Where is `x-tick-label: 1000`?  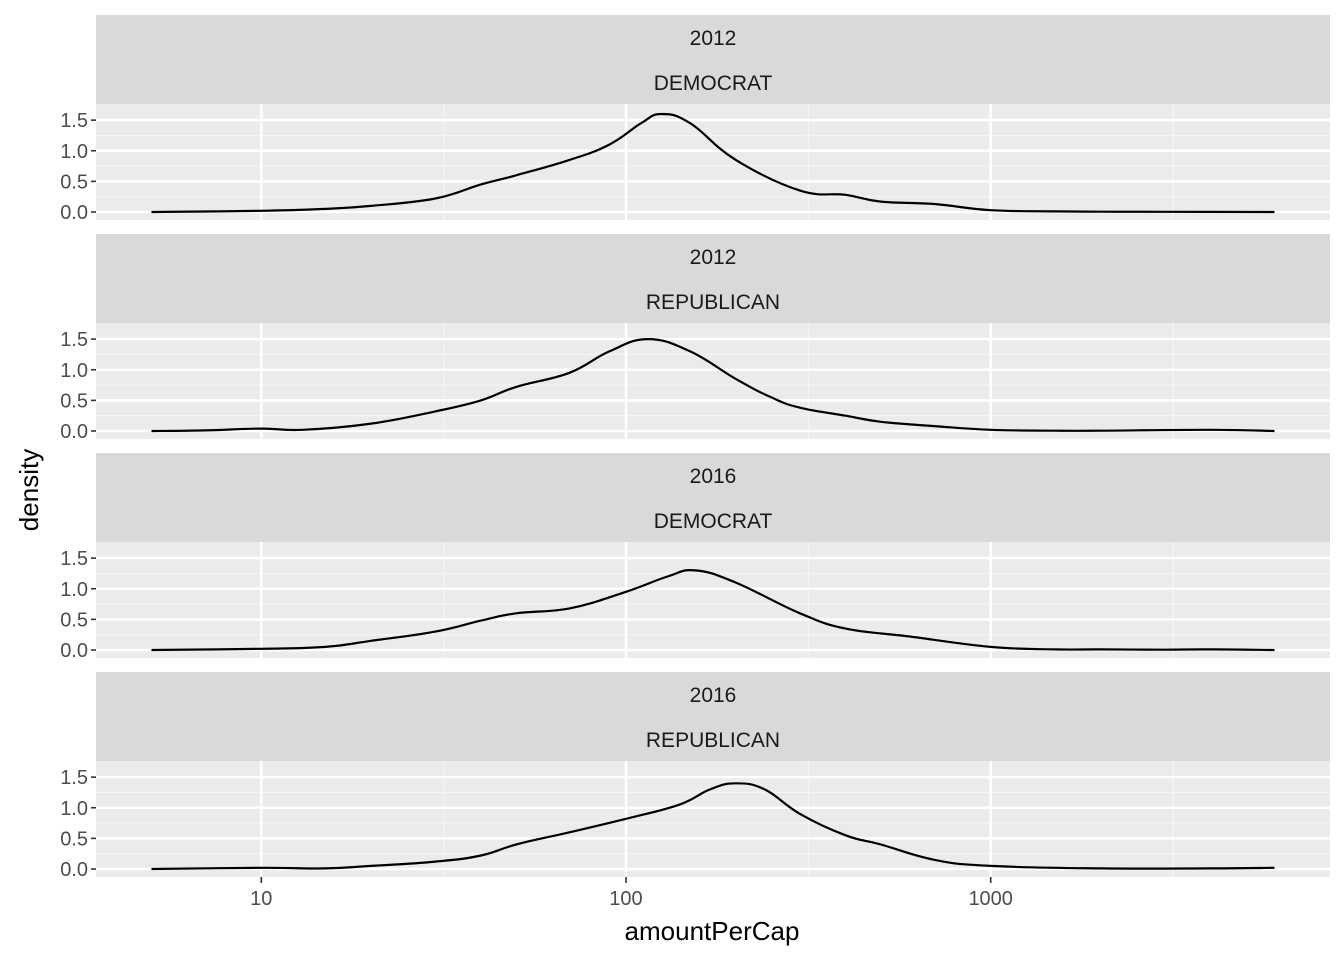 x-tick-label: 1000 is located at coordinates (990, 899).